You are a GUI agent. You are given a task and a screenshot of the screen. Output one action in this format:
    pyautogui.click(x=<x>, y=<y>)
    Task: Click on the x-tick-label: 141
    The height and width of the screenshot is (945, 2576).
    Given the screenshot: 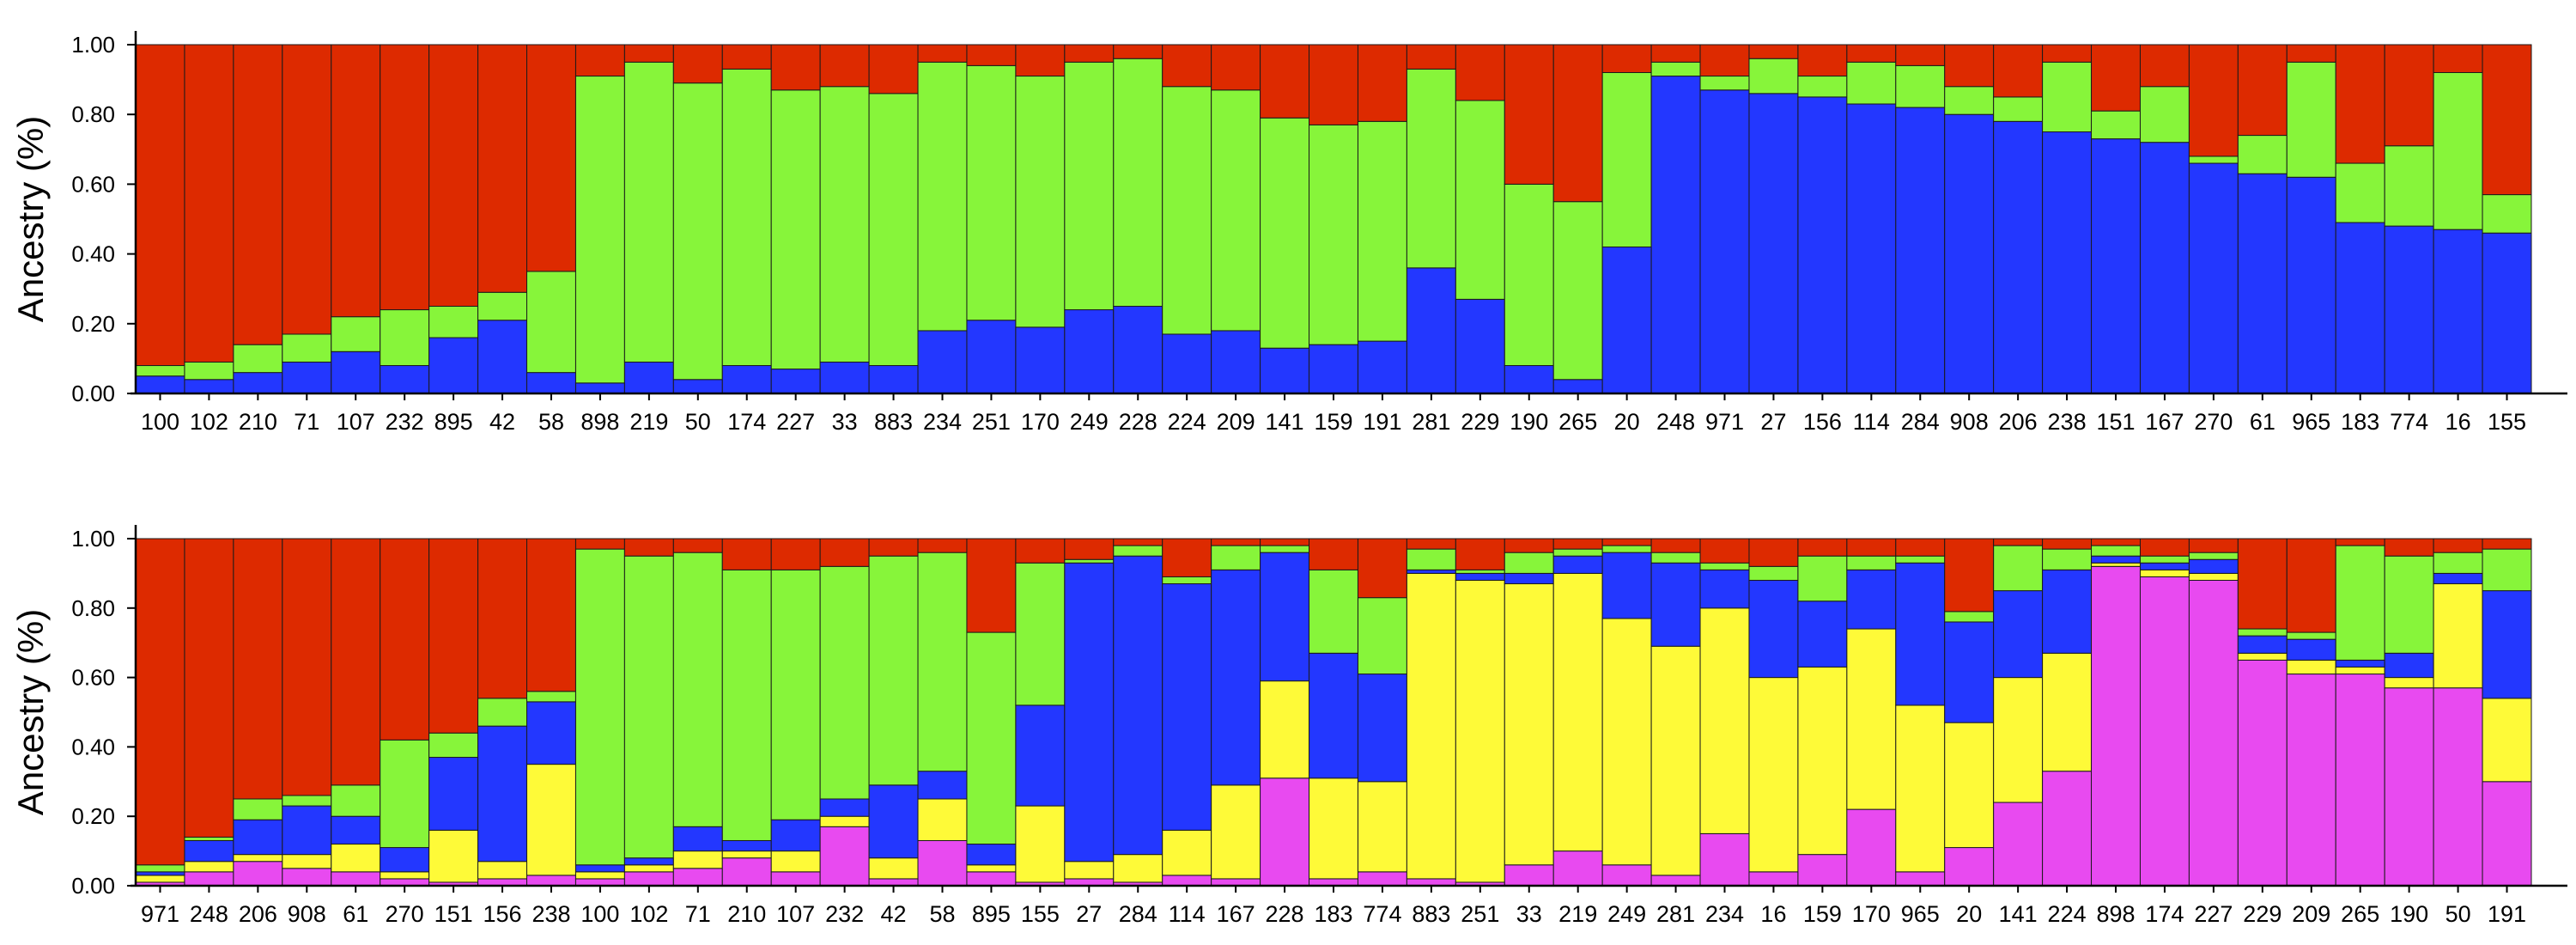 What is the action you would take?
    pyautogui.click(x=2019, y=914)
    